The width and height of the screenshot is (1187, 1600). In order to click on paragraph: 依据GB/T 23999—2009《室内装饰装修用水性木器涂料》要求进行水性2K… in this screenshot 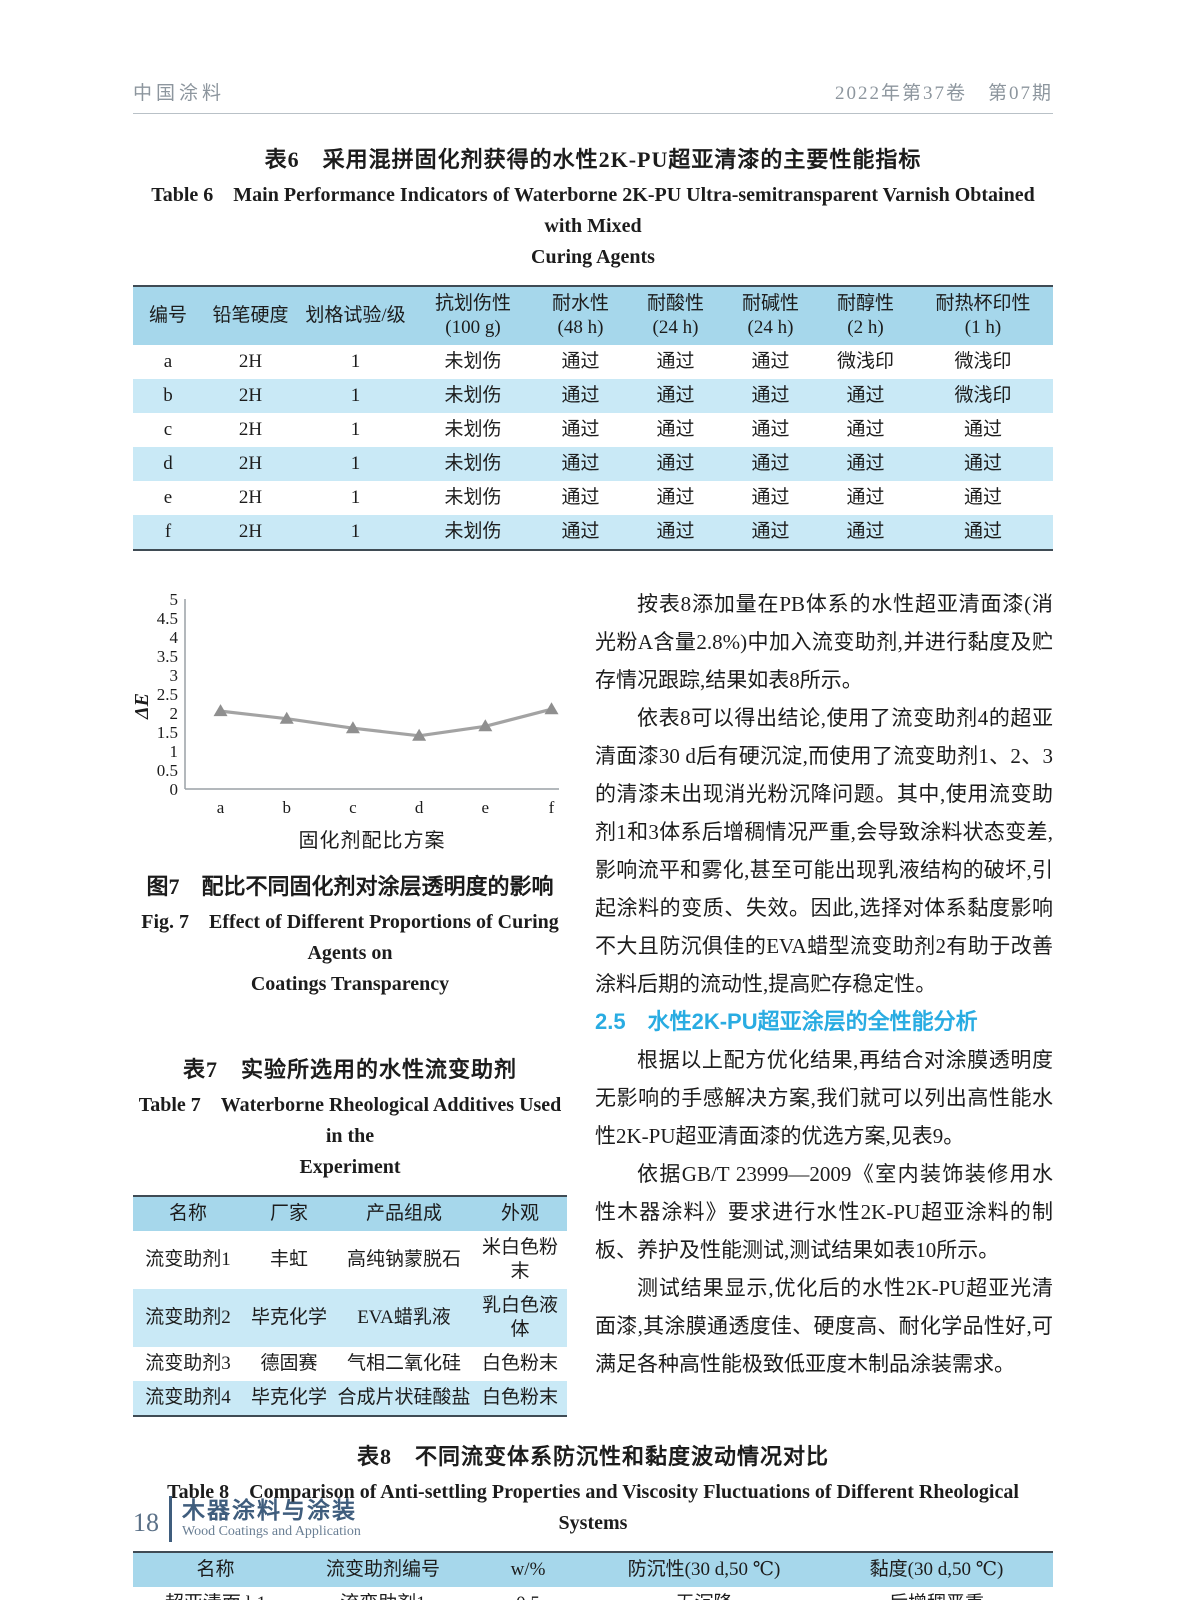, I will do `click(824, 1212)`.